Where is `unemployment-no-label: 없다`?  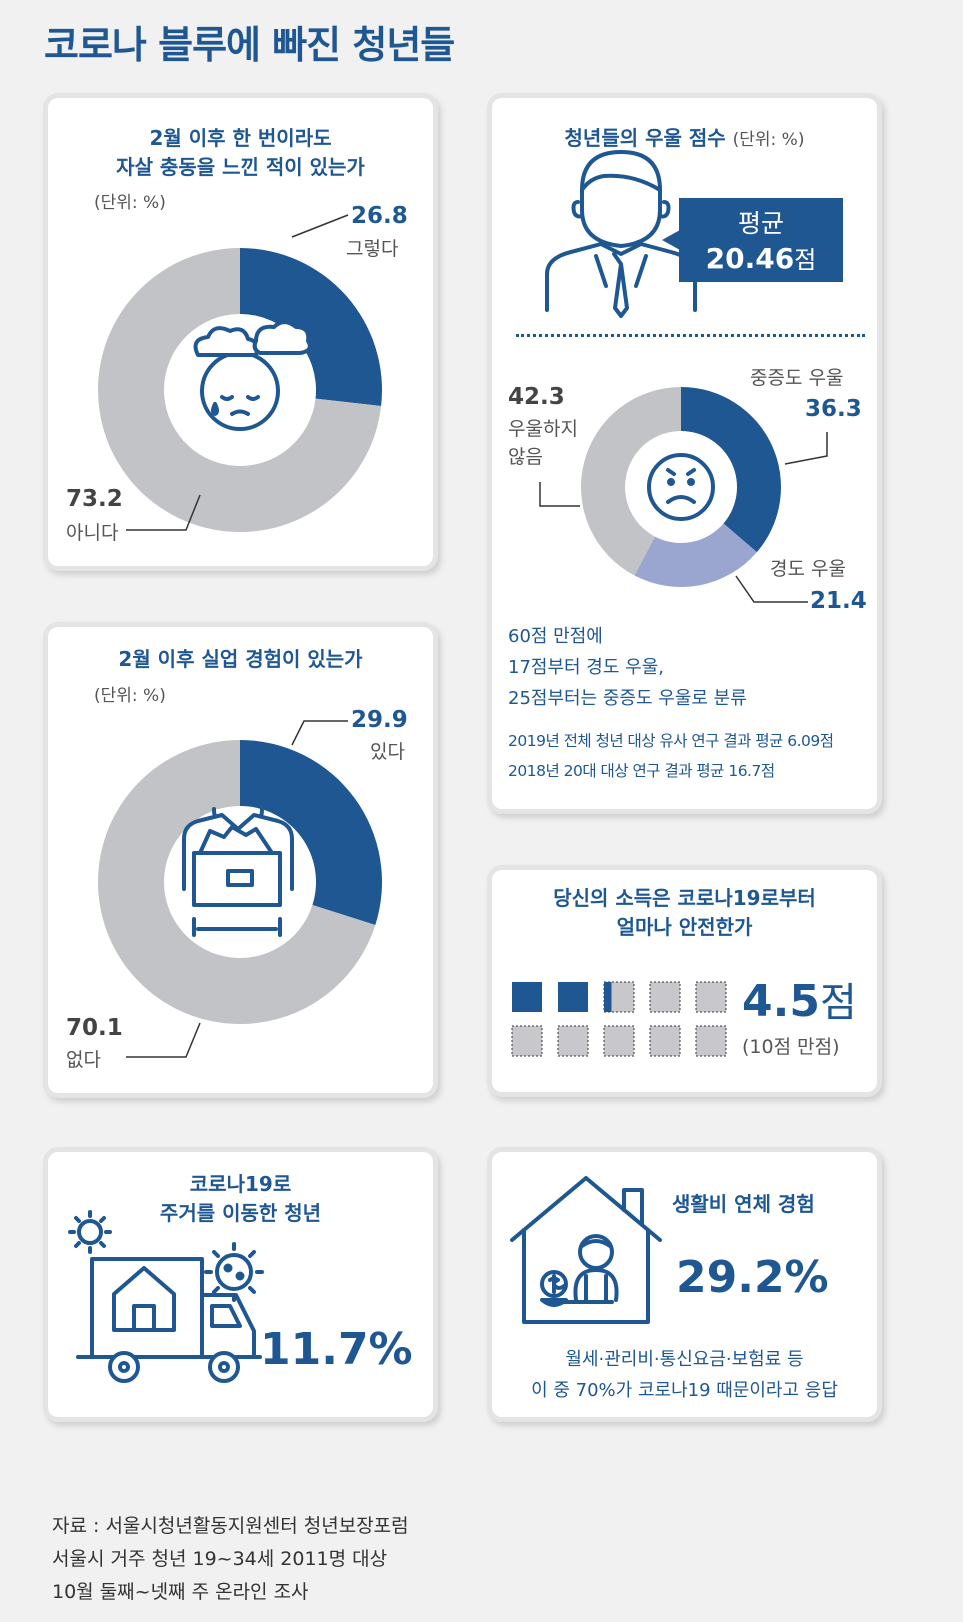
unemployment-no-label: 없다 is located at coordinates (83, 1060).